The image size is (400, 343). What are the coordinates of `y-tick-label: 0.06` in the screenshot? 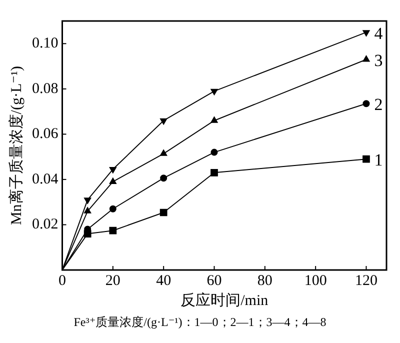 It's located at (45, 134).